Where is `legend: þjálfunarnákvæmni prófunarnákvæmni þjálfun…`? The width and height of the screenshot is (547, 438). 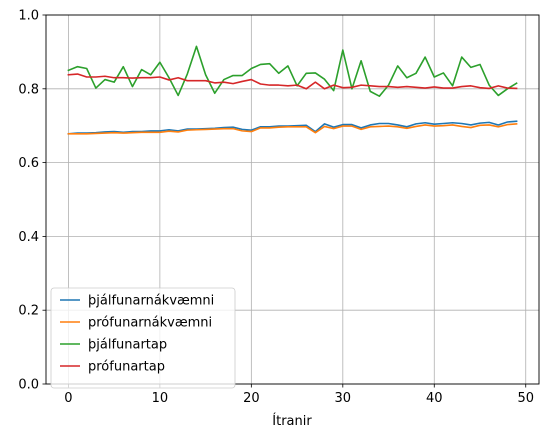
legend: þjálfunarnákvæmni prófunarnákvæmni þjálfun… is located at coordinates (143, 338).